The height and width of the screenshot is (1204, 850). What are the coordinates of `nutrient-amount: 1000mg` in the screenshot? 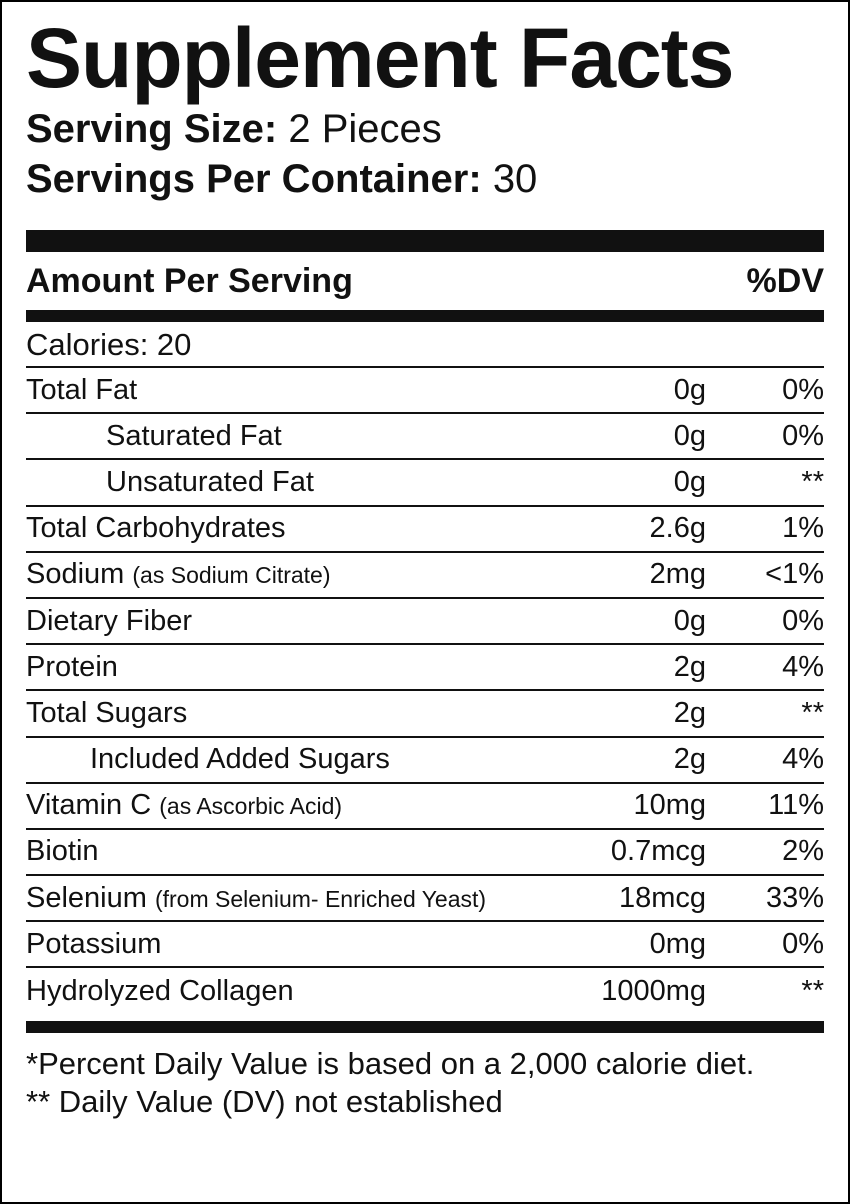 It's located at (653, 991).